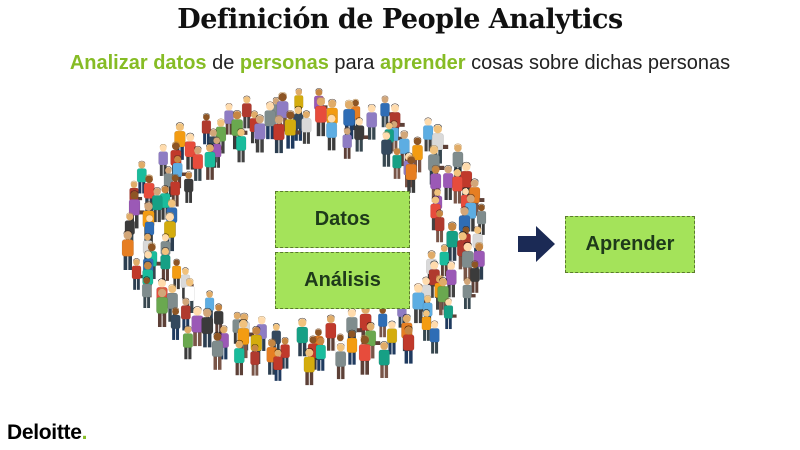 The image size is (800, 450). I want to click on deloitte-logo: Deloitte., so click(47, 433).